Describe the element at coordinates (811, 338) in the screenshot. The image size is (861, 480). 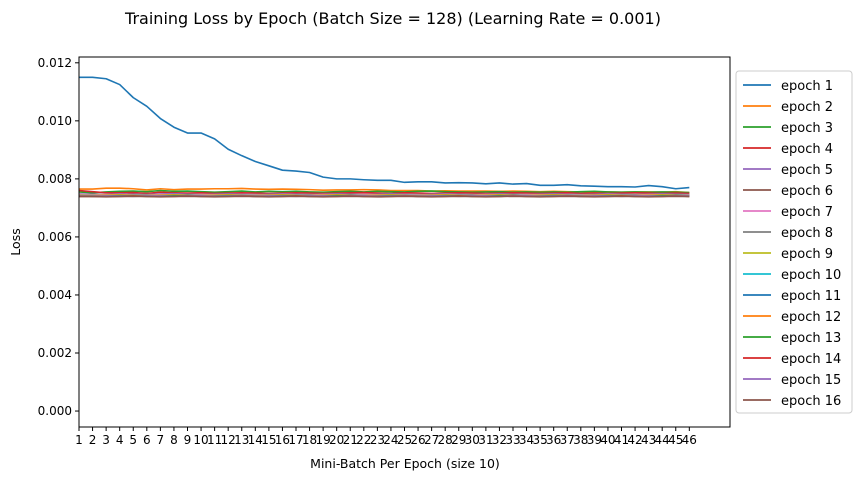
I see `legend-label: epoch 13` at that location.